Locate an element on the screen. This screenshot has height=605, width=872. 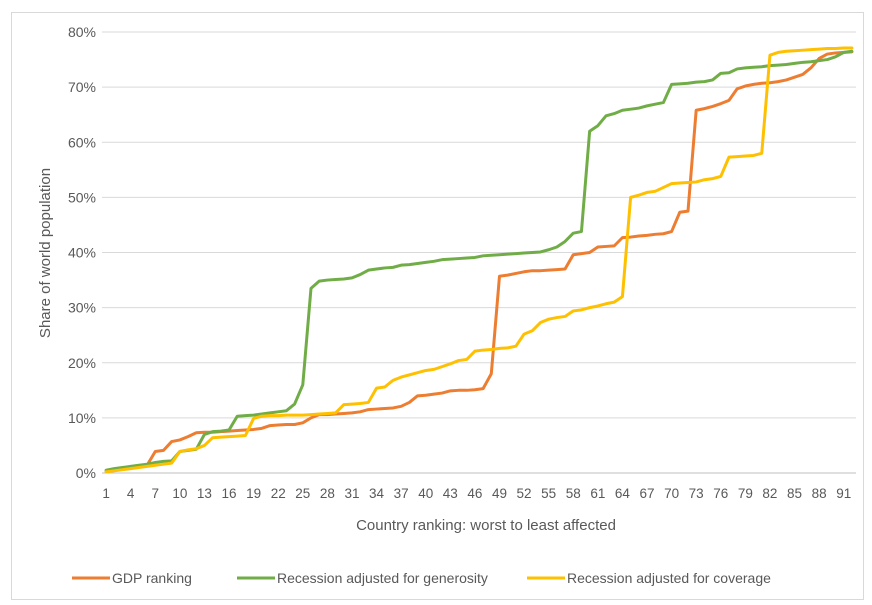
x-tick-label: 82 is located at coordinates (769, 493).